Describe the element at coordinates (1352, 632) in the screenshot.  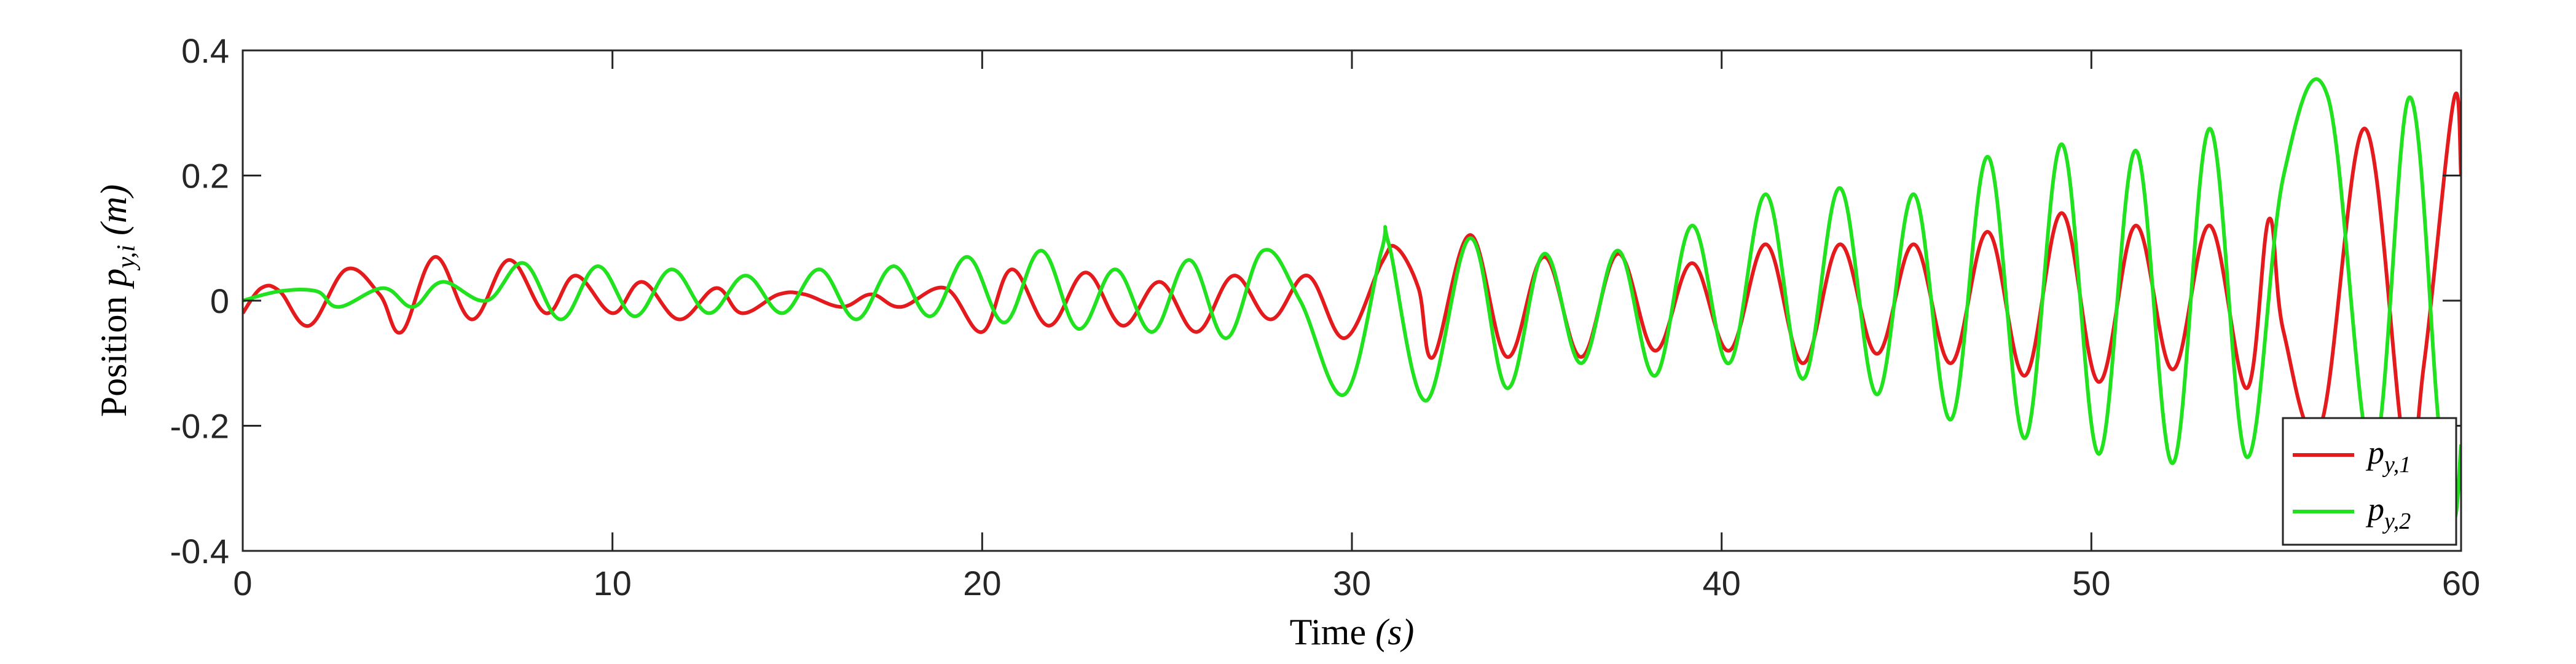
I see `x-axis-label: Time (s)` at that location.